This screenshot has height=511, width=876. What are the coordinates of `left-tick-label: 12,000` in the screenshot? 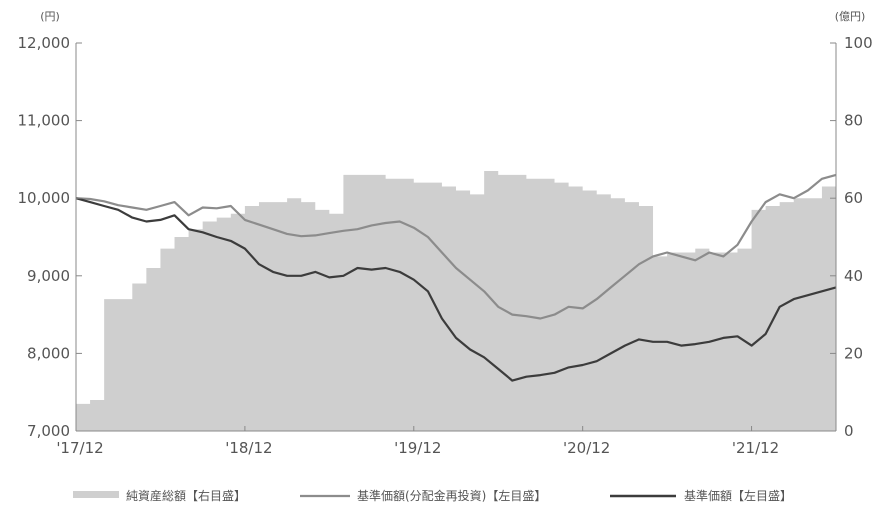 It's located at (44, 43).